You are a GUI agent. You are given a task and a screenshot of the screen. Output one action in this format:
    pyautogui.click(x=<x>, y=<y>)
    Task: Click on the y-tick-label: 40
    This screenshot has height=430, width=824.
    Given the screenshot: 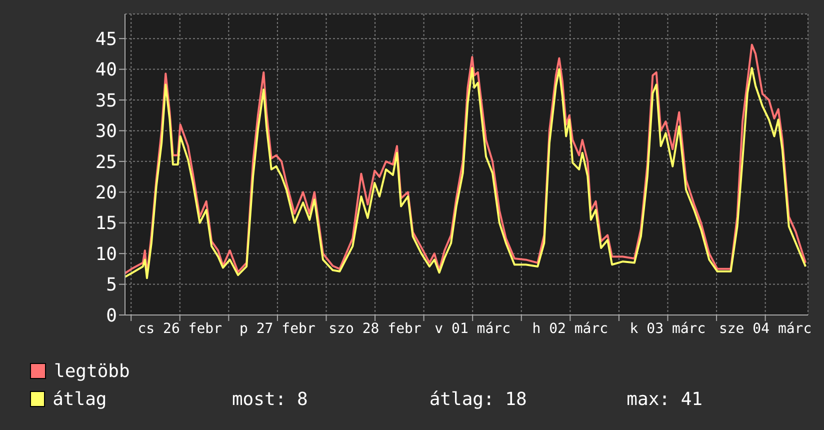 What is the action you would take?
    pyautogui.click(x=106, y=70)
    